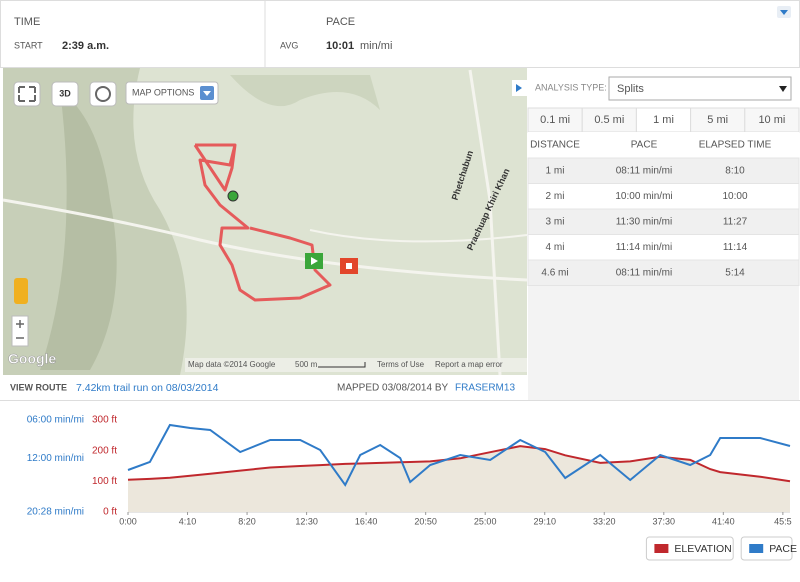 This screenshot has width=800, height=582. What do you see at coordinates (735, 222) in the screenshot?
I see `table-cell: 11:27` at bounding box center [735, 222].